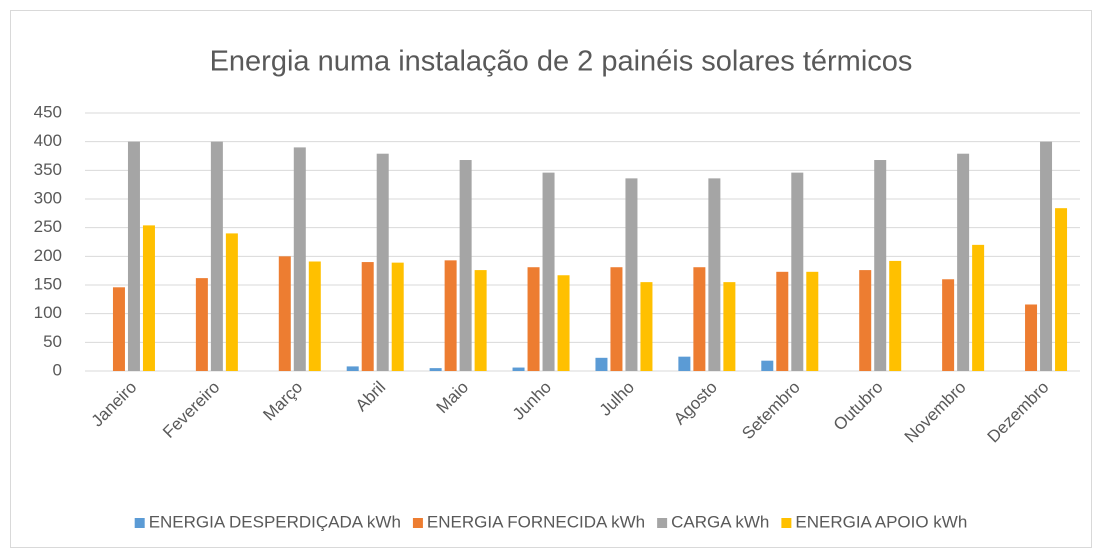 The width and height of the screenshot is (1102, 559). Describe the element at coordinates (48, 312) in the screenshot. I see `y-tick-label: 100` at that location.